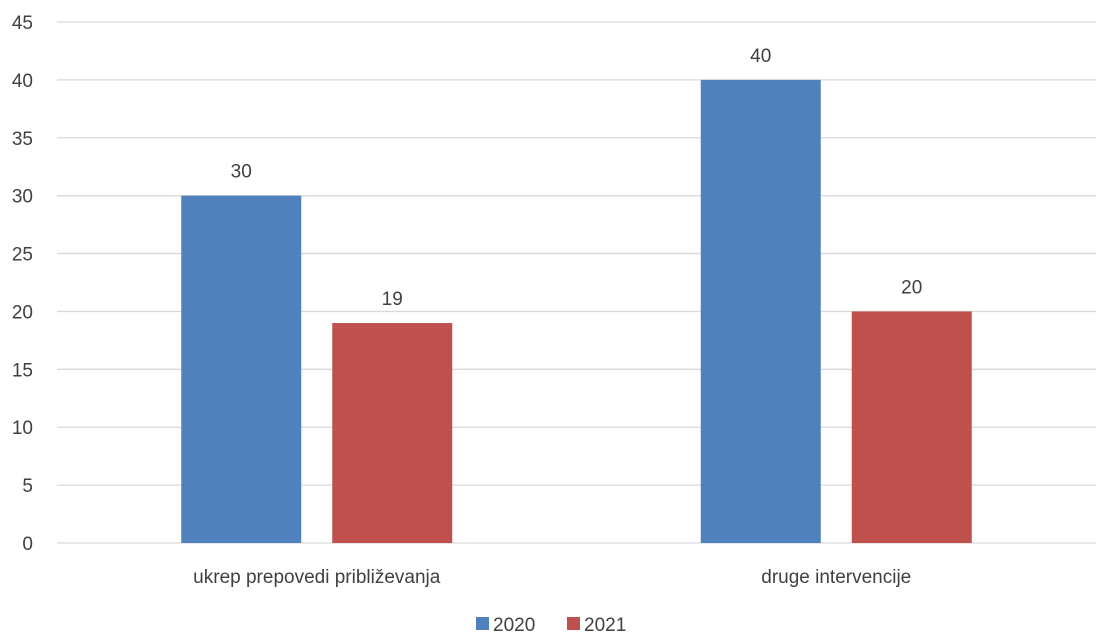 The image size is (1106, 636). Describe the element at coordinates (22, 312) in the screenshot. I see `y-tick-label: 20` at that location.